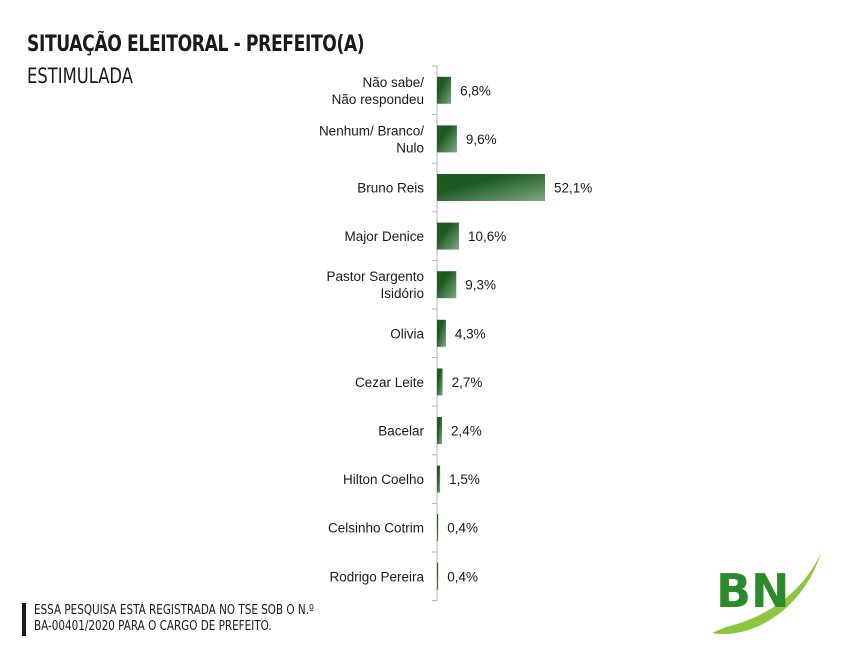 This screenshot has height=659, width=843. I want to click on category-label: Bruno Reis, so click(390, 188).